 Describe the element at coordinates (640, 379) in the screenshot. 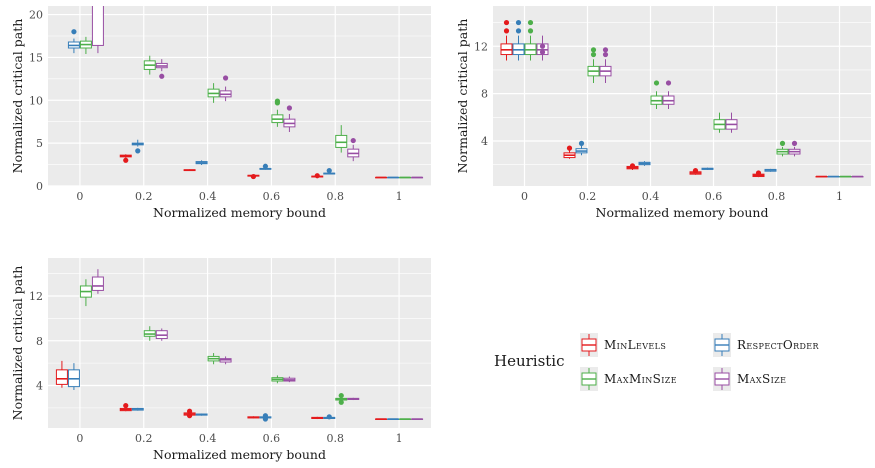

I see `legend-label: MaxMinSize` at that location.